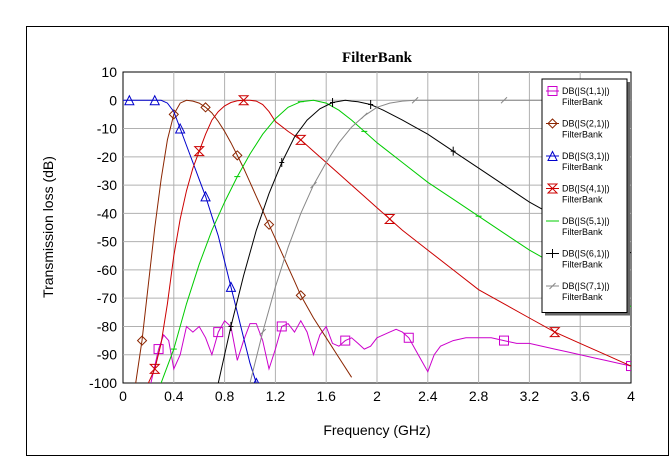  What do you see at coordinates (107, 270) in the screenshot?
I see `y-tick-label: -60` at bounding box center [107, 270].